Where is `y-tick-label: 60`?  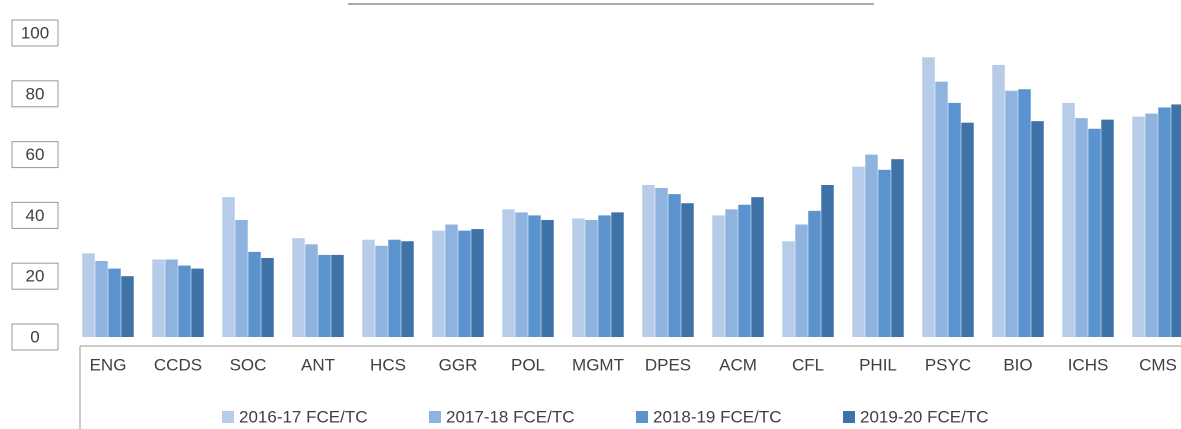 y-tick-label: 60 is located at coordinates (35, 154).